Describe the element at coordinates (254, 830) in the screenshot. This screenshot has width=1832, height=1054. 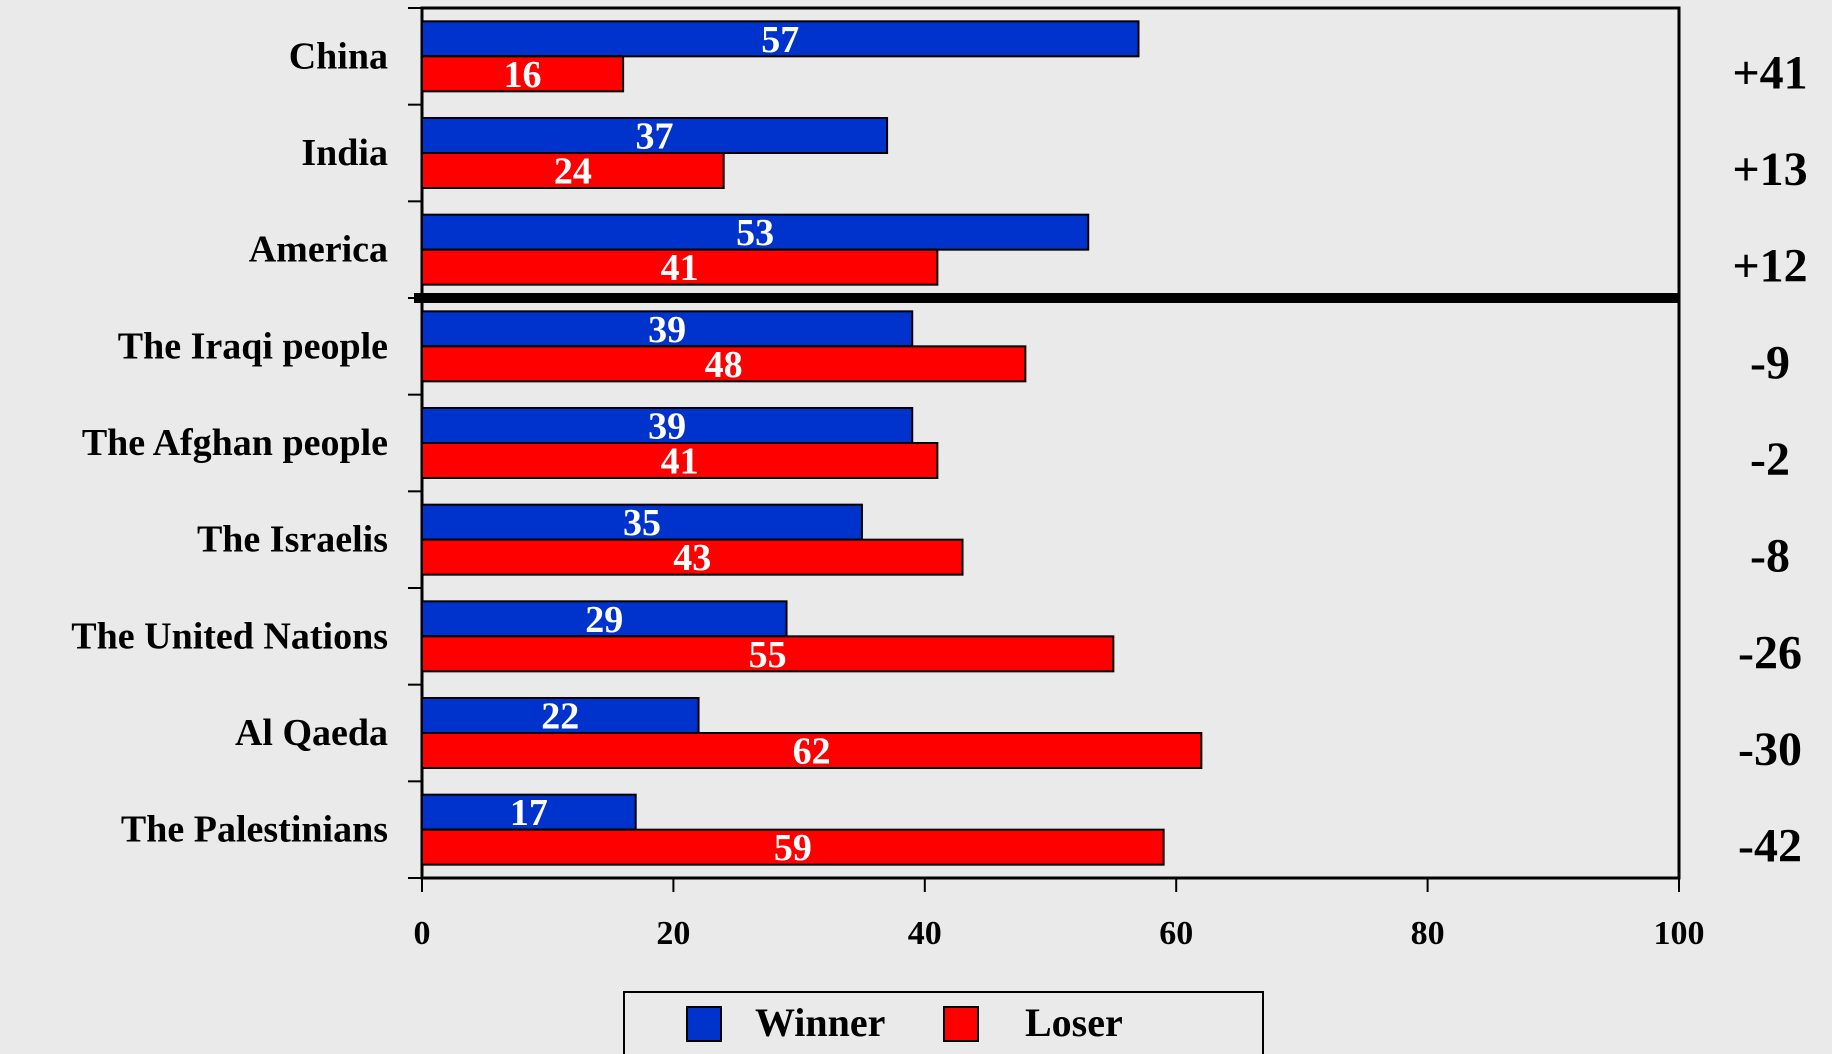
I see `category-label-the-palestinians: The Palestinians` at that location.